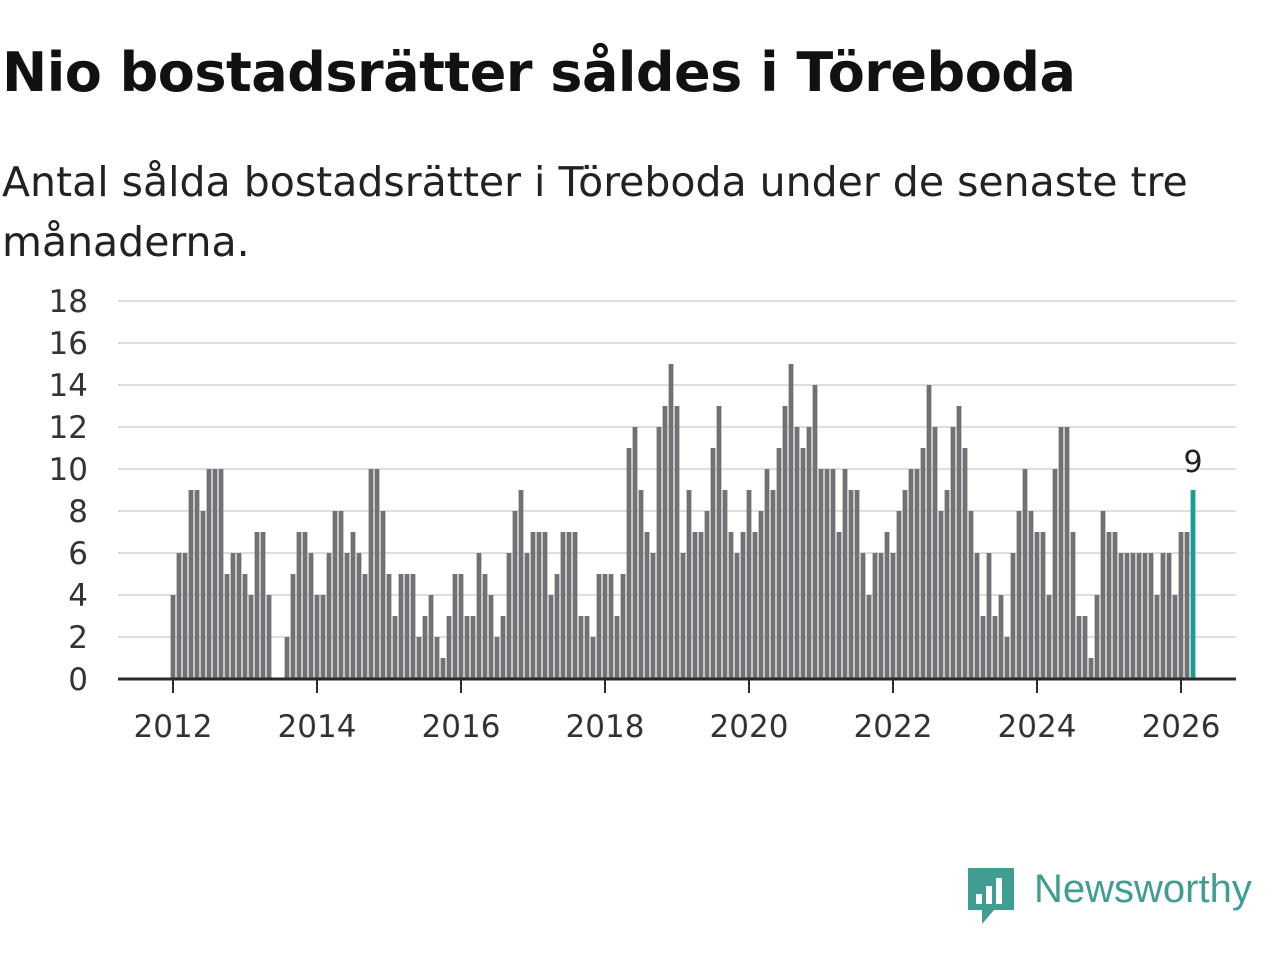 Image resolution: width=1280 pixels, height=960 pixels. Describe the element at coordinates (1181, 727) in the screenshot. I see `x-tick-label-2026: 2026` at that location.